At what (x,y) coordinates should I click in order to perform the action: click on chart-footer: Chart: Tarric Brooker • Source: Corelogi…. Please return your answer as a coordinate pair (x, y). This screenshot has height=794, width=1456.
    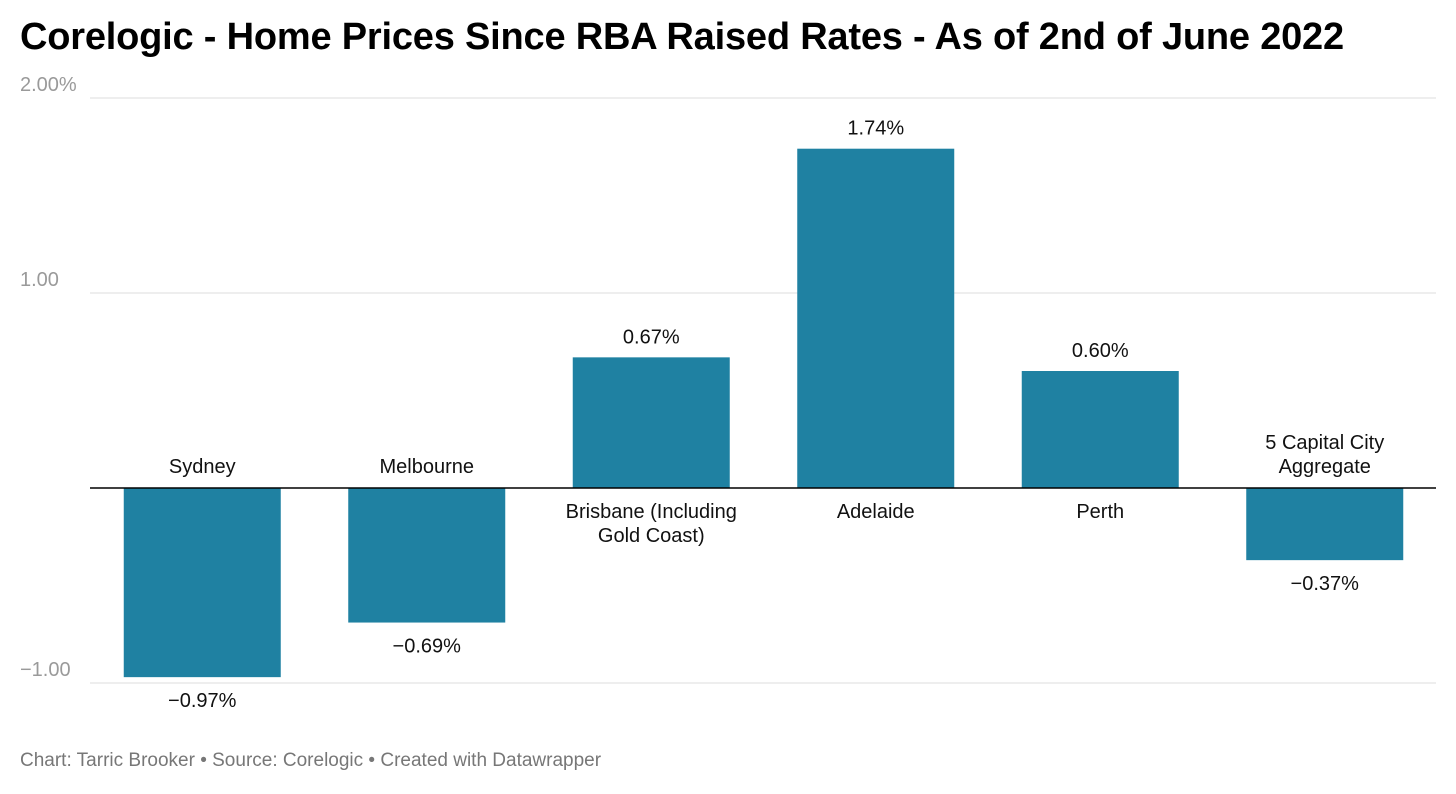
    Looking at the image, I should click on (311, 760).